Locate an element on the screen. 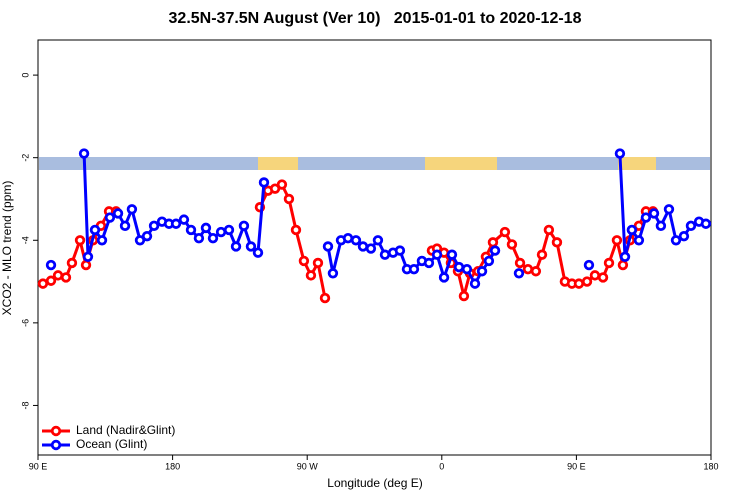 The width and height of the screenshot is (750, 500). y-tick-label: 0 is located at coordinates (25, 75).